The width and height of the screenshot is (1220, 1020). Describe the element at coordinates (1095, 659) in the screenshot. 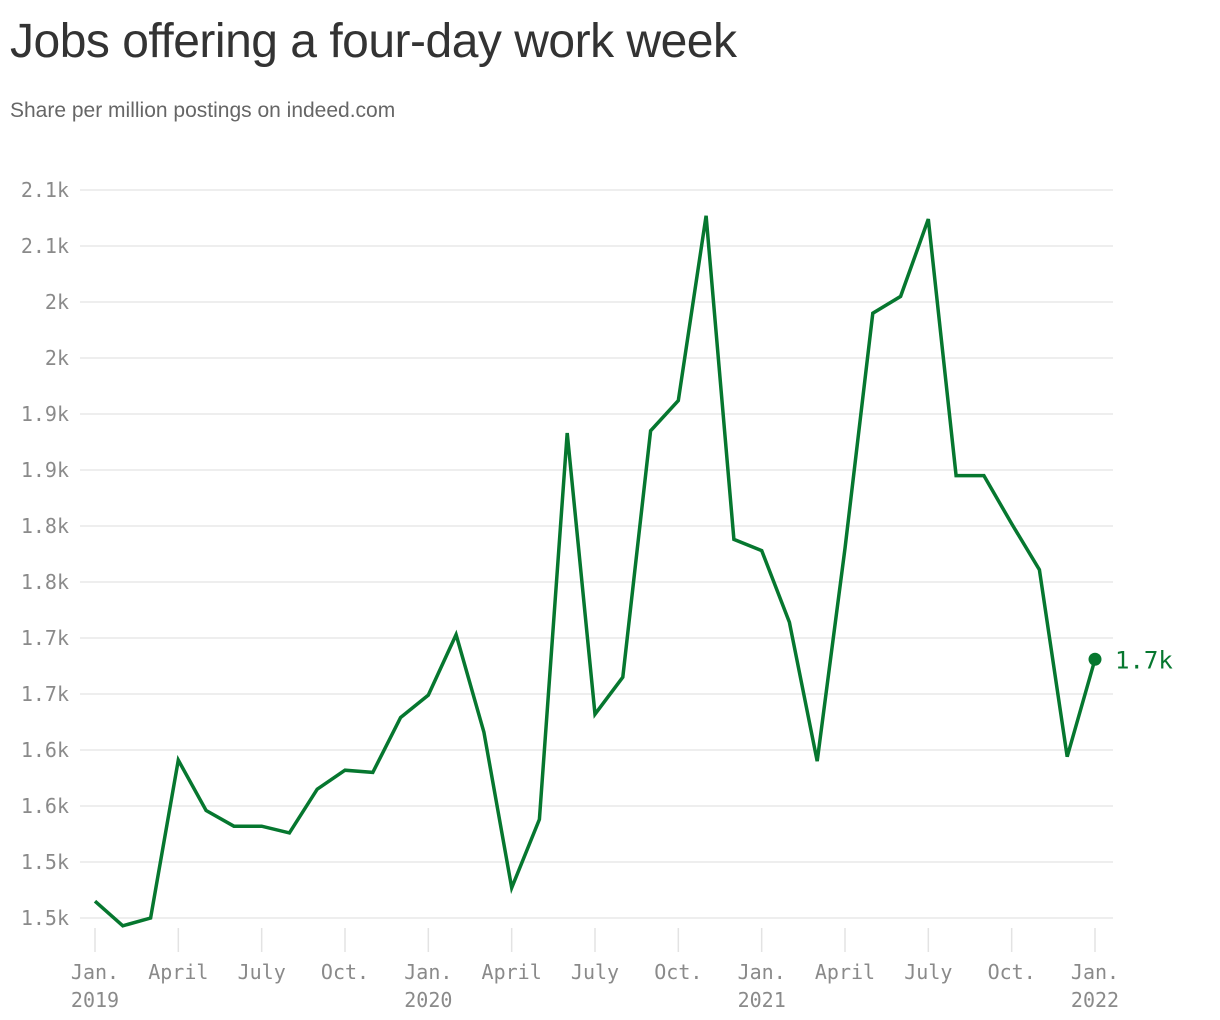

I see `end-point-marker` at that location.